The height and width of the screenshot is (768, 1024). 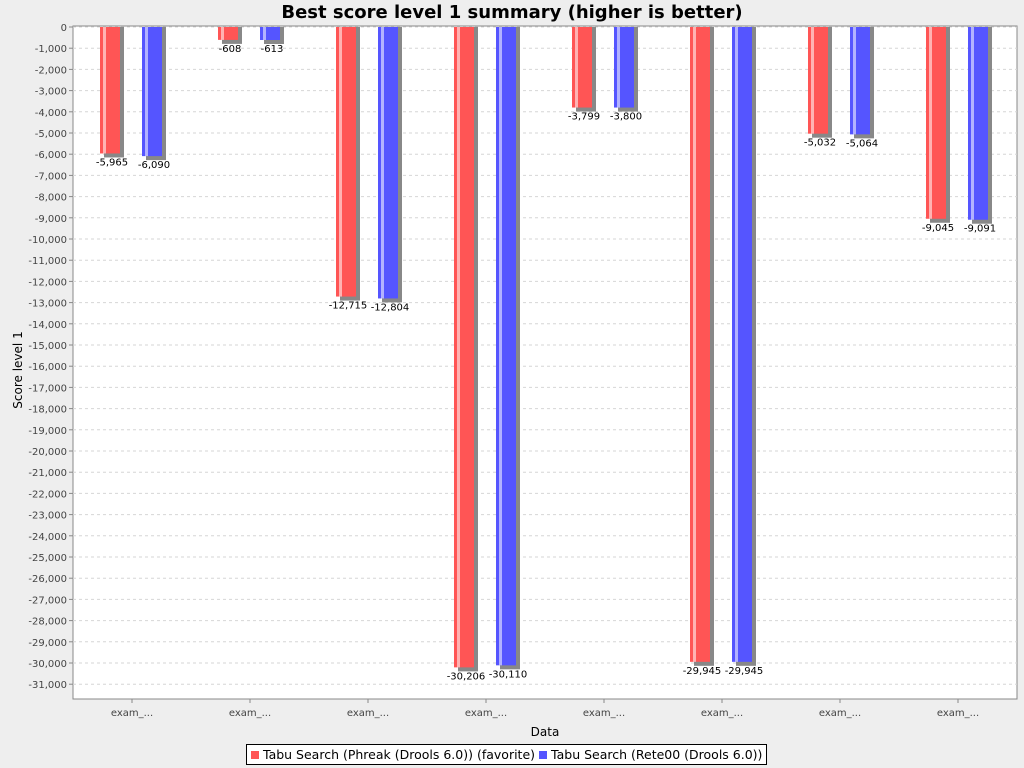 What do you see at coordinates (47, 325) in the screenshot?
I see `y-tick-label: -14,000` at bounding box center [47, 325].